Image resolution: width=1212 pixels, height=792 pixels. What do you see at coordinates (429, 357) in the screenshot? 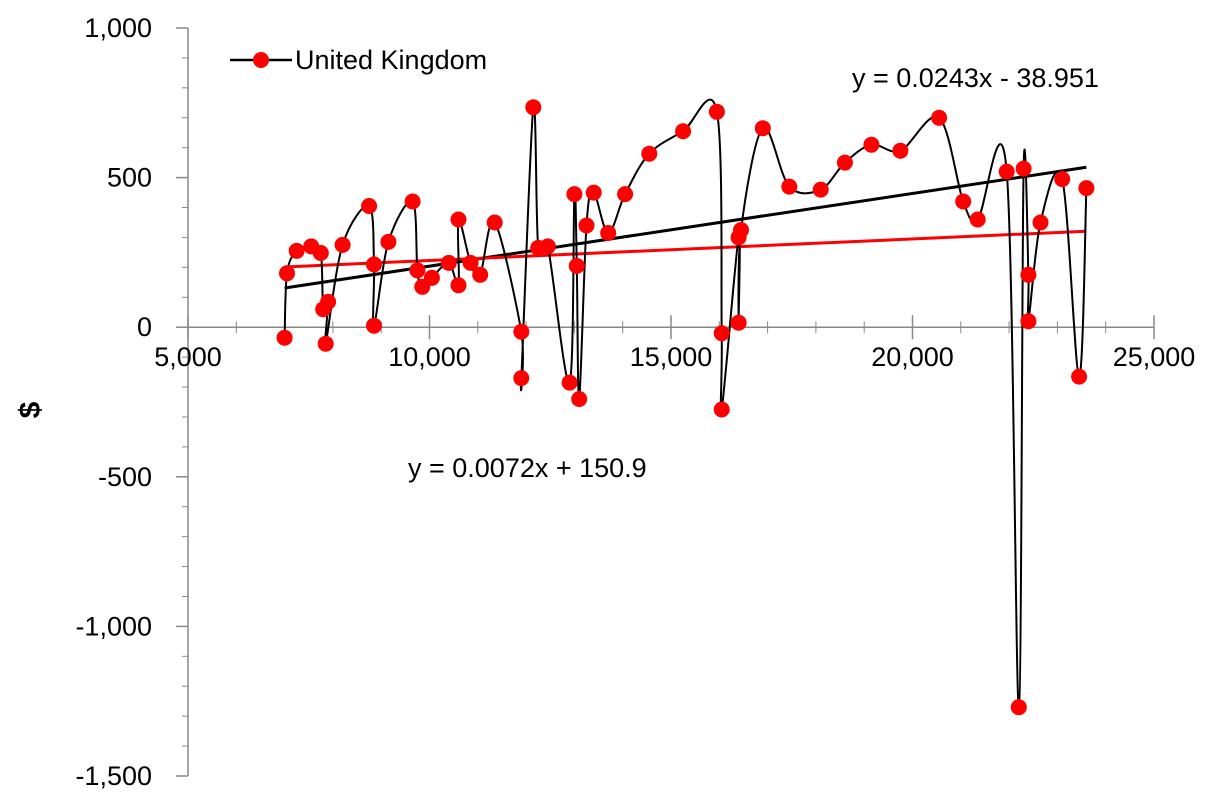
I see `x-tick-label: 10,000` at bounding box center [429, 357].